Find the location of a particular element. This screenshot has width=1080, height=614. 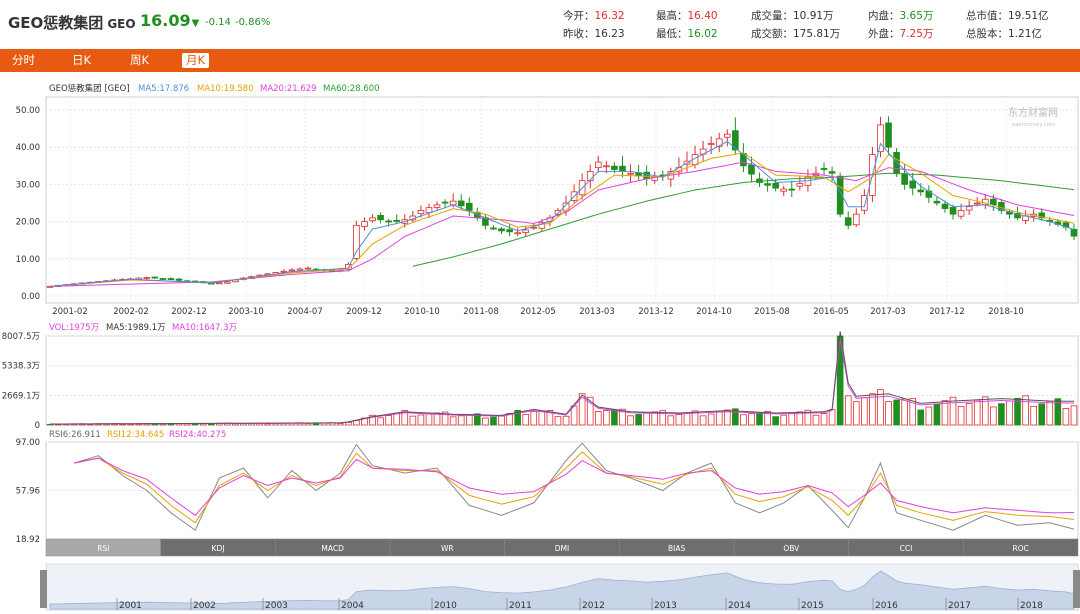

quote-value: 175.81万 is located at coordinates (817, 34).